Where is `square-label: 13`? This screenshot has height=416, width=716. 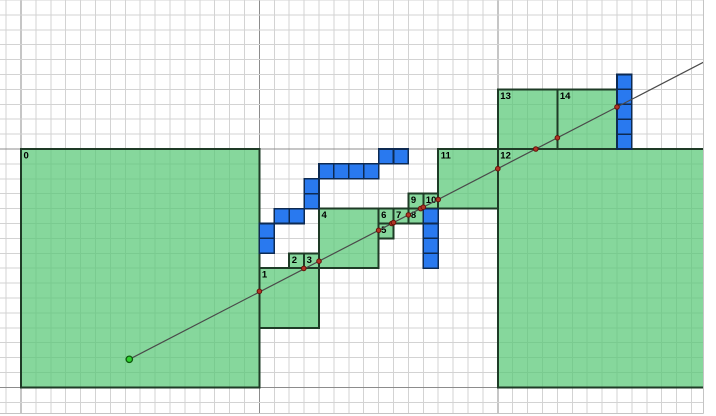 square-label: 13 is located at coordinates (505, 96).